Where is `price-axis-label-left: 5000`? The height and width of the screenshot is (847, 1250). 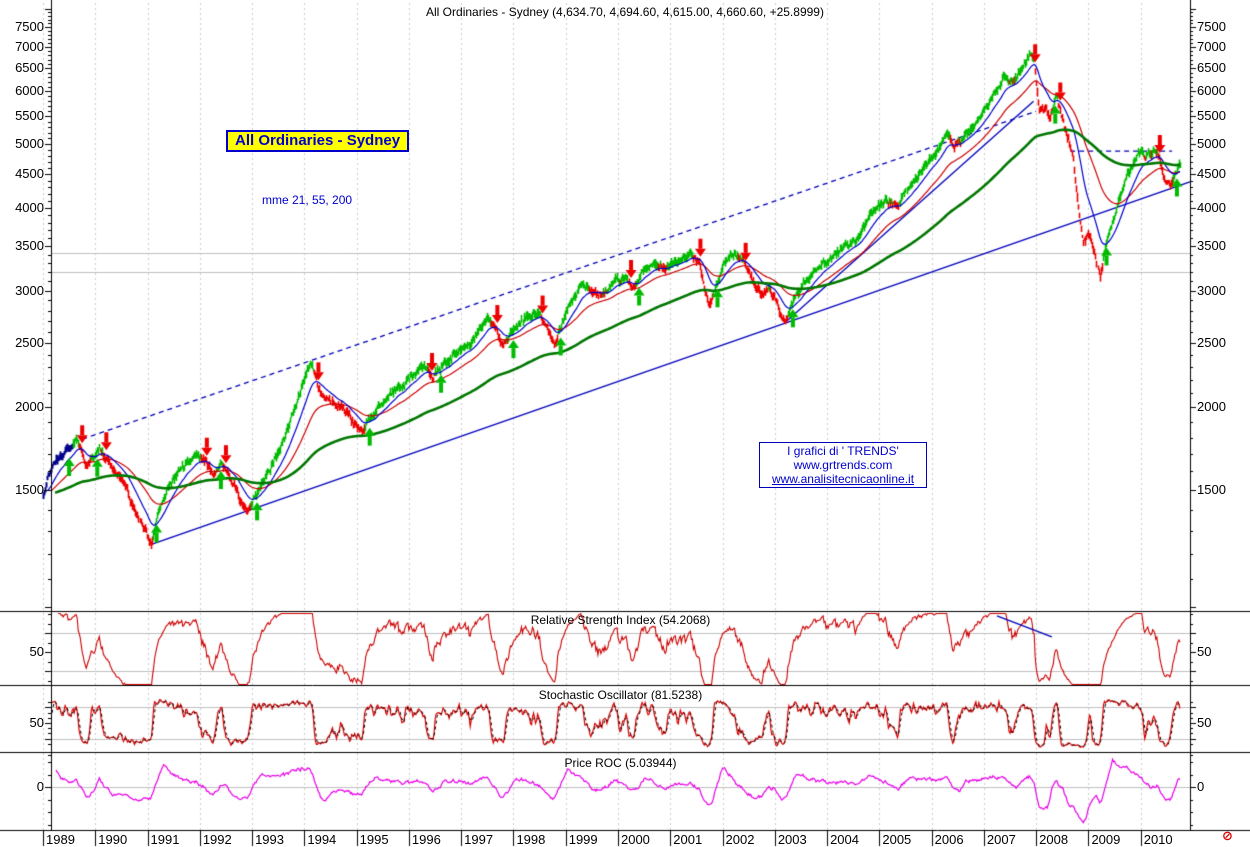
price-axis-label-left: 5000 is located at coordinates (29, 143).